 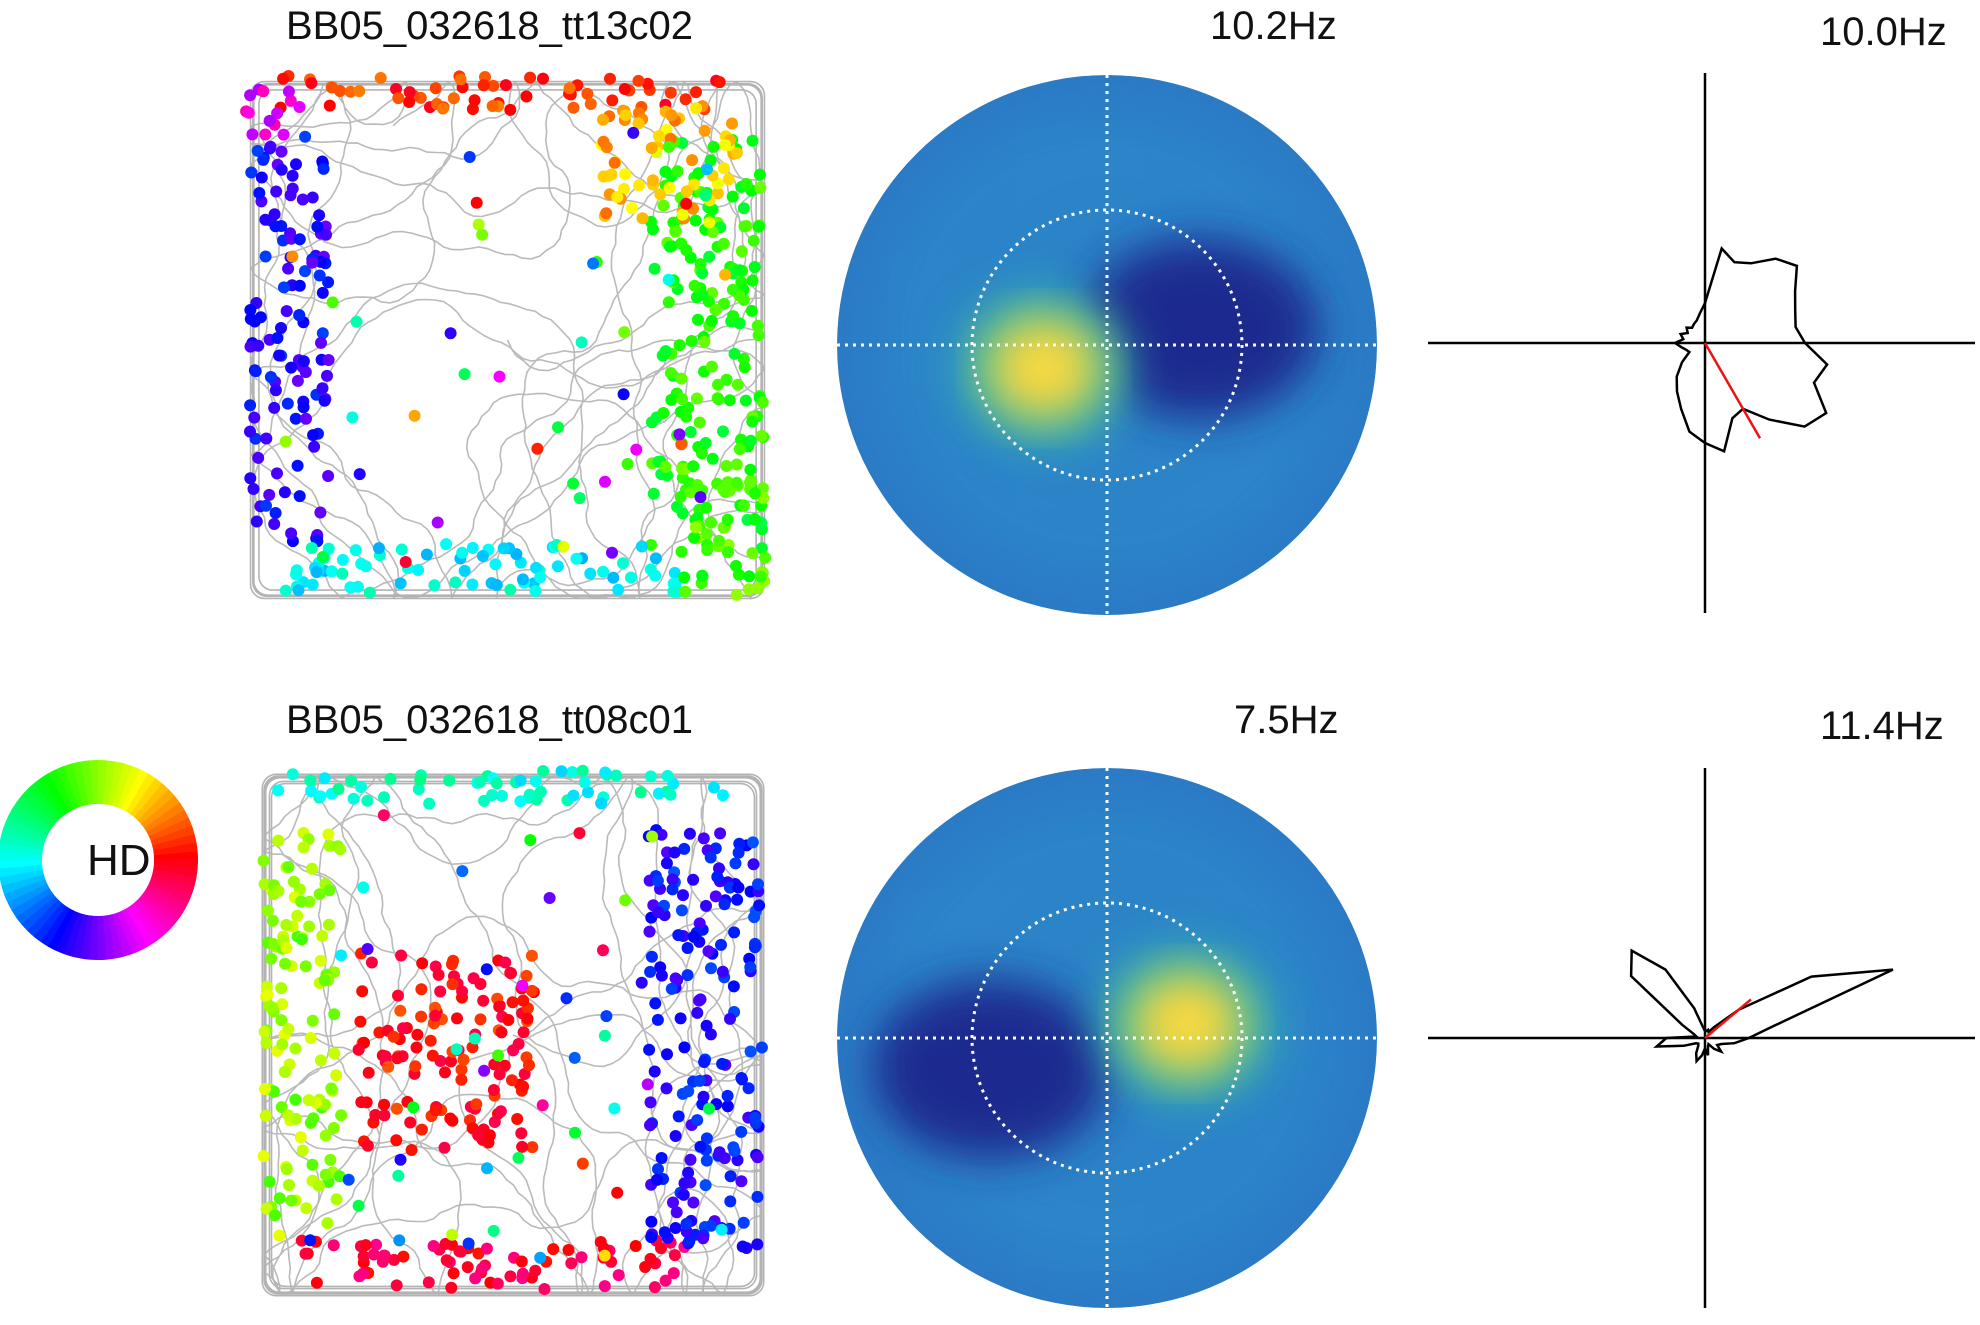 I want to click on heatmap-peak, so click(x=1186, y=1023).